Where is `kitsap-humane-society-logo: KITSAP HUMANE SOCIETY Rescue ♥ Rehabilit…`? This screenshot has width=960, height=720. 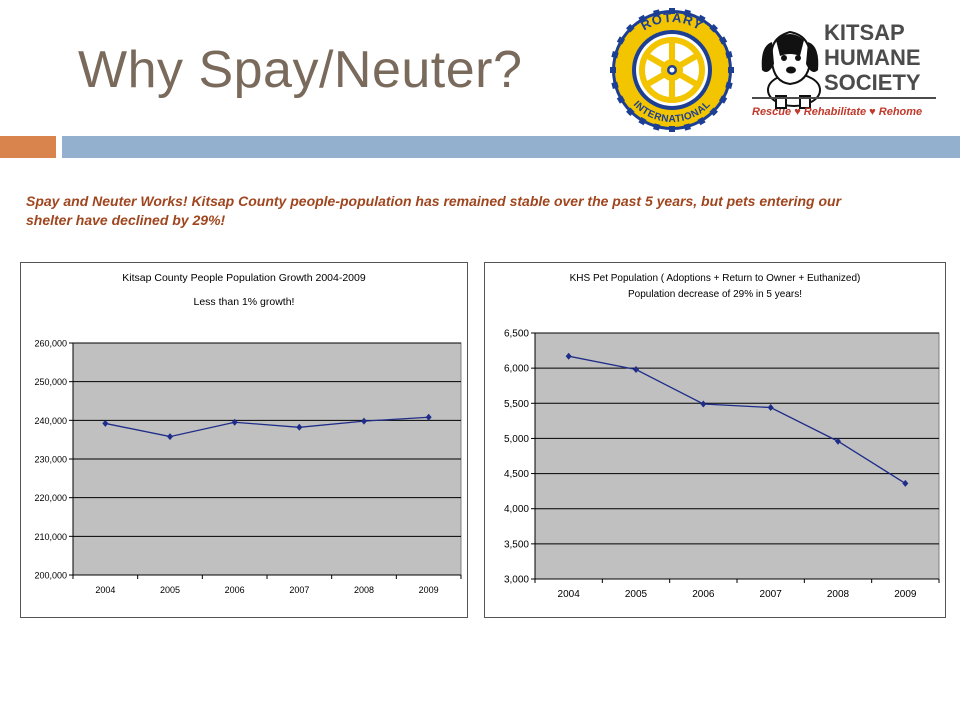
kitsap-humane-society-logo: KITSAP HUMANE SOCIETY Rescue ♥ Rehabilit… is located at coordinates (845, 70).